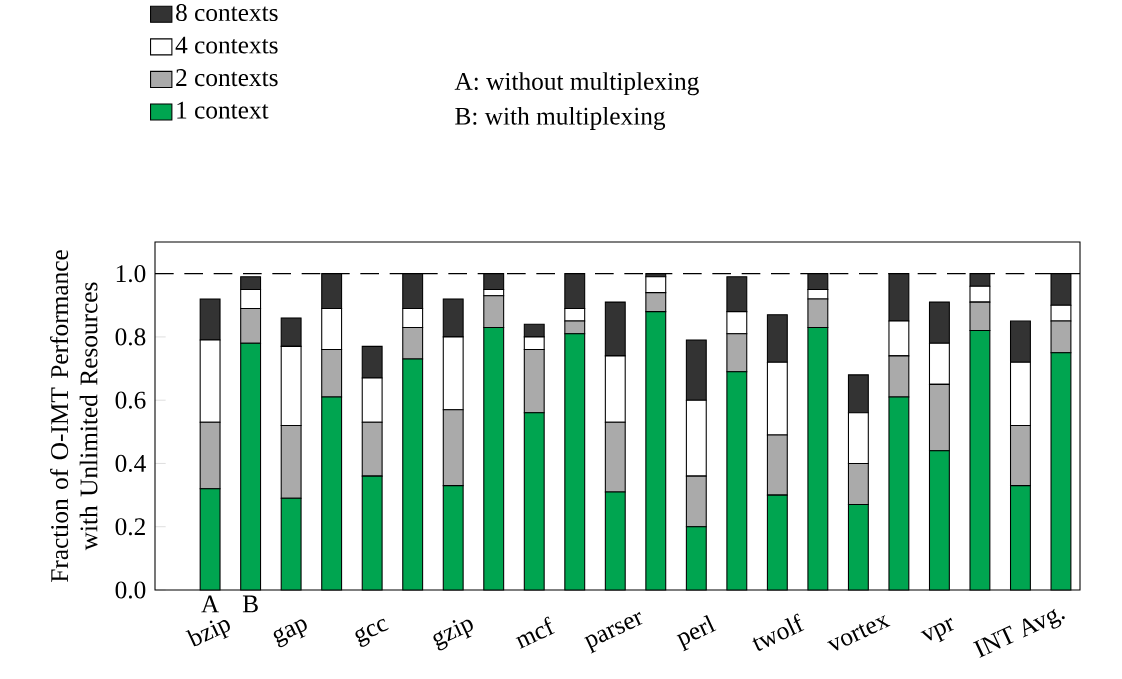 The image size is (1122, 679). I want to click on legend-label: 8 contexts, so click(227, 13).